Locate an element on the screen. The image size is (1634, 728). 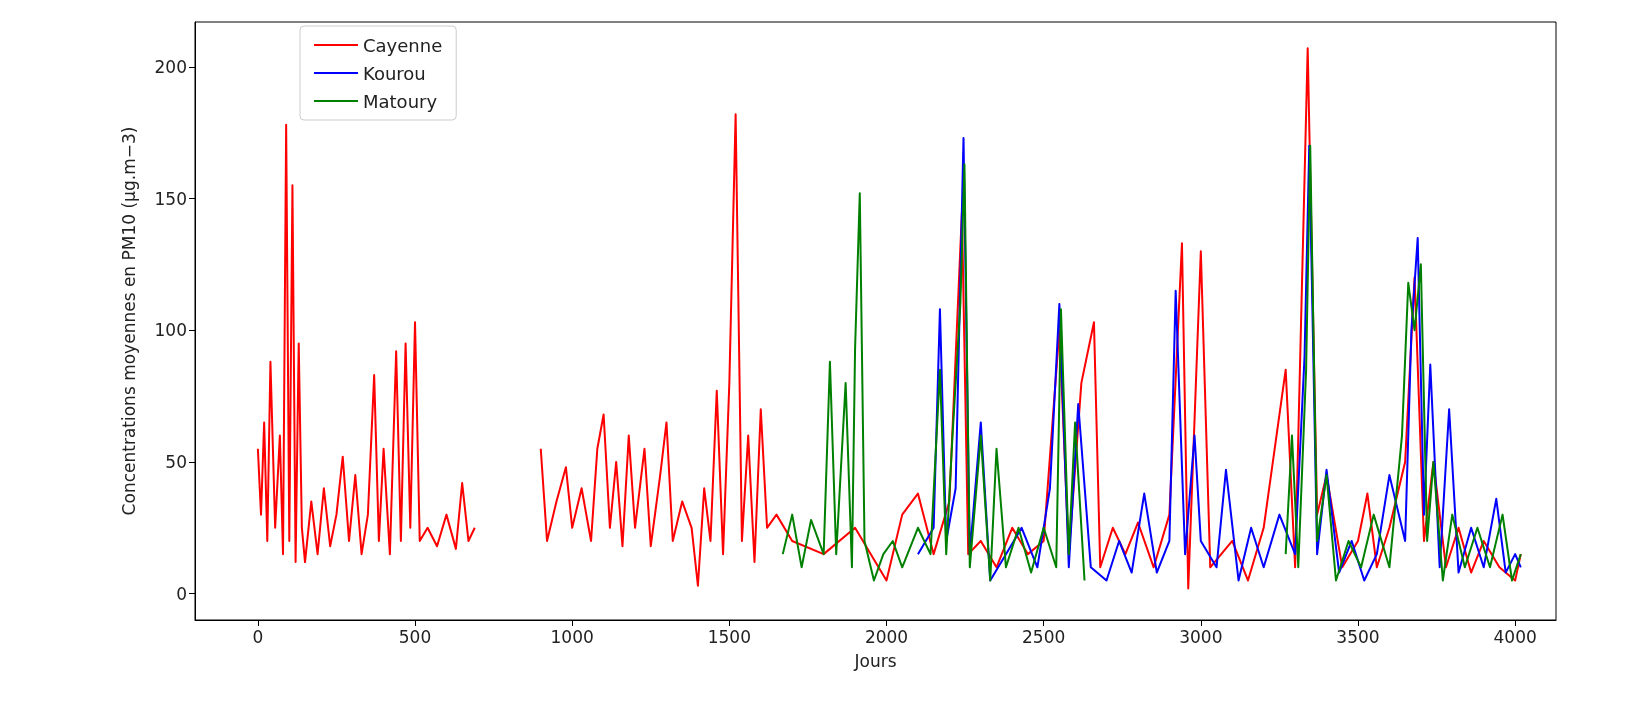
y-tick-label: 0 is located at coordinates (181, 593).